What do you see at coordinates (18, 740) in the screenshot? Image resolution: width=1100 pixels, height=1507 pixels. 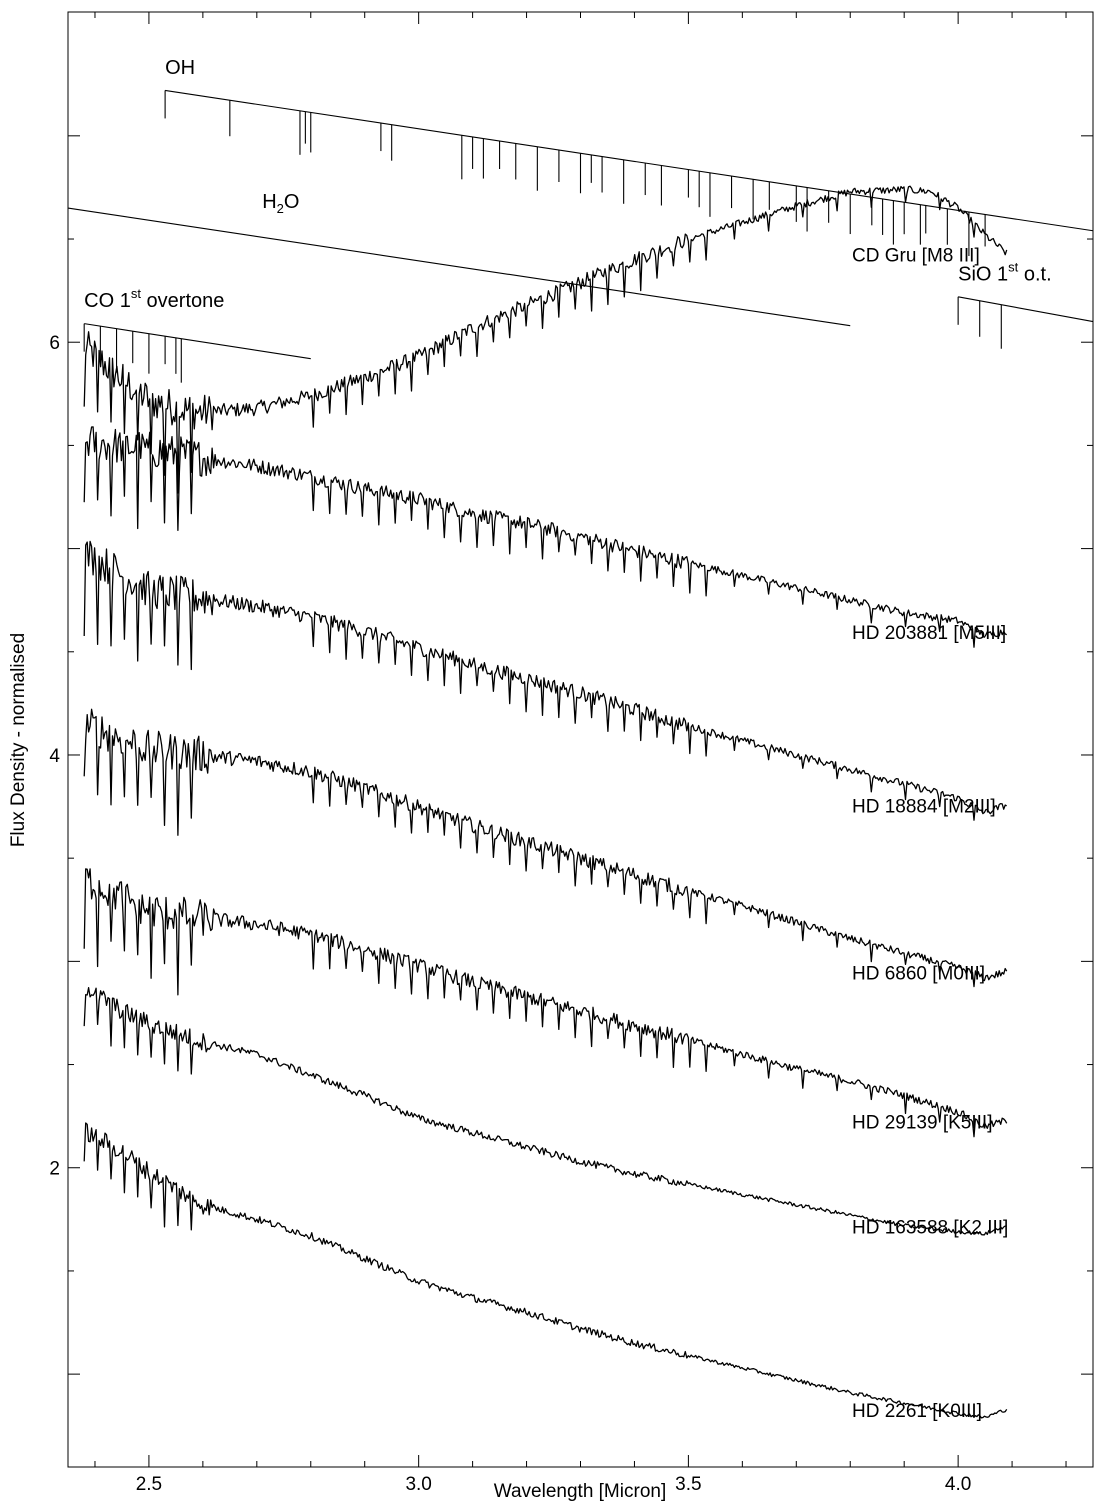 I see `y-axis-title: Flux Density - normalised` at bounding box center [18, 740].